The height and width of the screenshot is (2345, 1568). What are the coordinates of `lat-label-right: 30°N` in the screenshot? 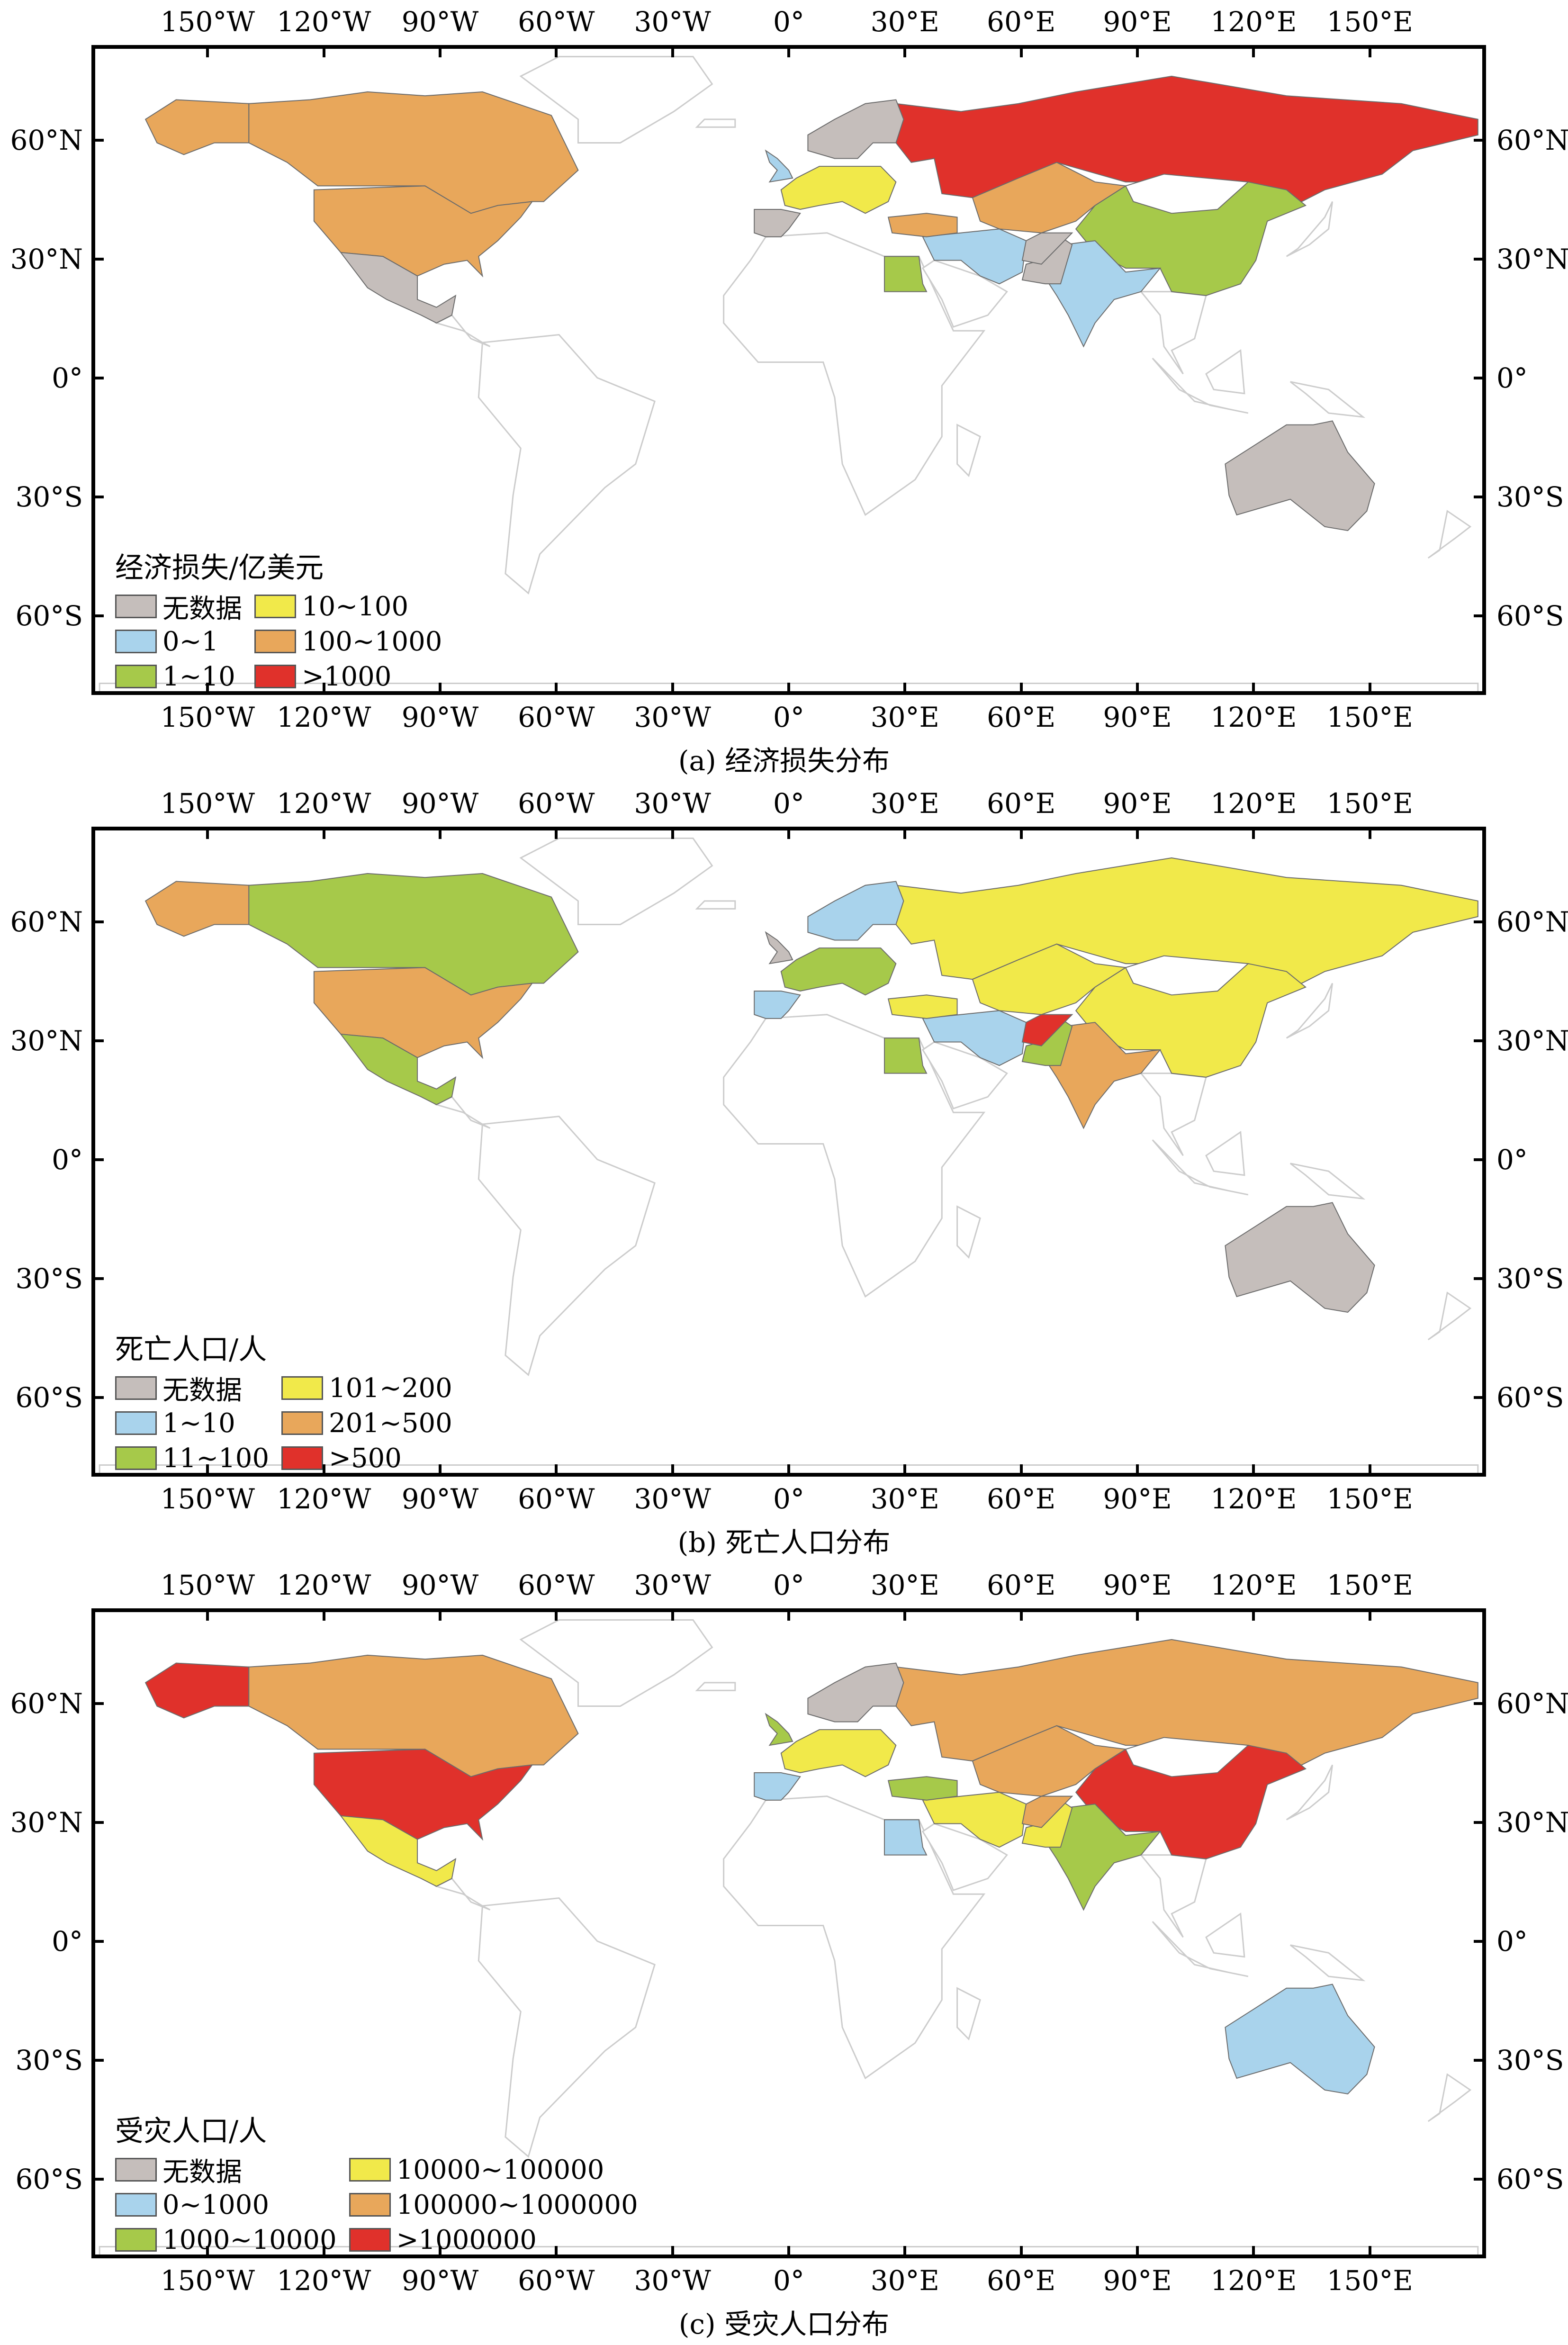 It's located at (1532, 259).